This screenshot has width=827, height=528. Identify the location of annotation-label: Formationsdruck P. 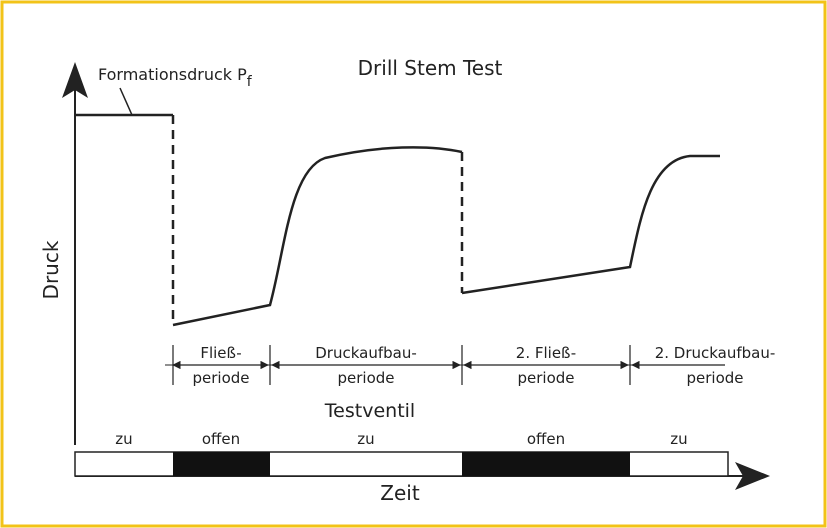
(172, 74).